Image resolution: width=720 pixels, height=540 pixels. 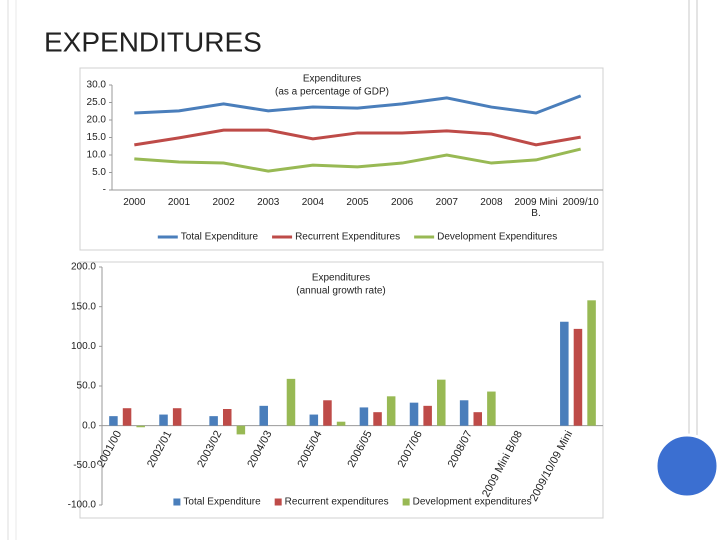 I want to click on x-tick-label: 2008/07, so click(x=460, y=449).